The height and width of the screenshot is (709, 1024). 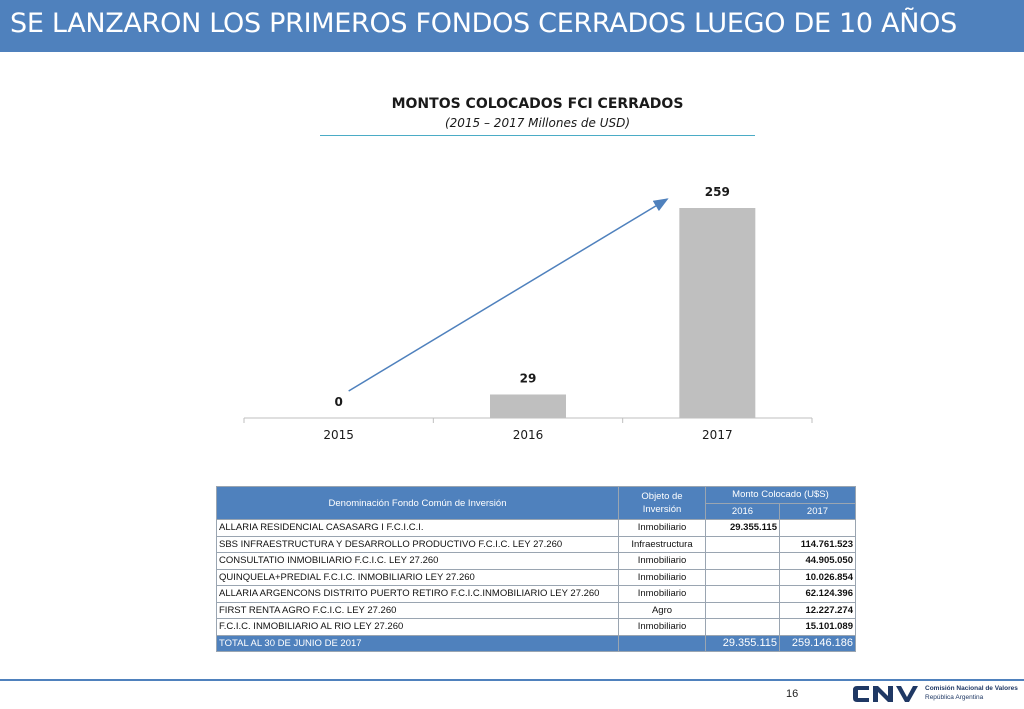 What do you see at coordinates (537, 135) in the screenshot?
I see `chart-title-rule` at bounding box center [537, 135].